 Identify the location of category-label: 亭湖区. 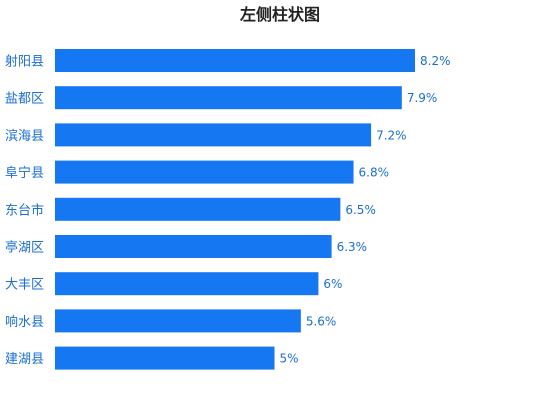
(24, 248).